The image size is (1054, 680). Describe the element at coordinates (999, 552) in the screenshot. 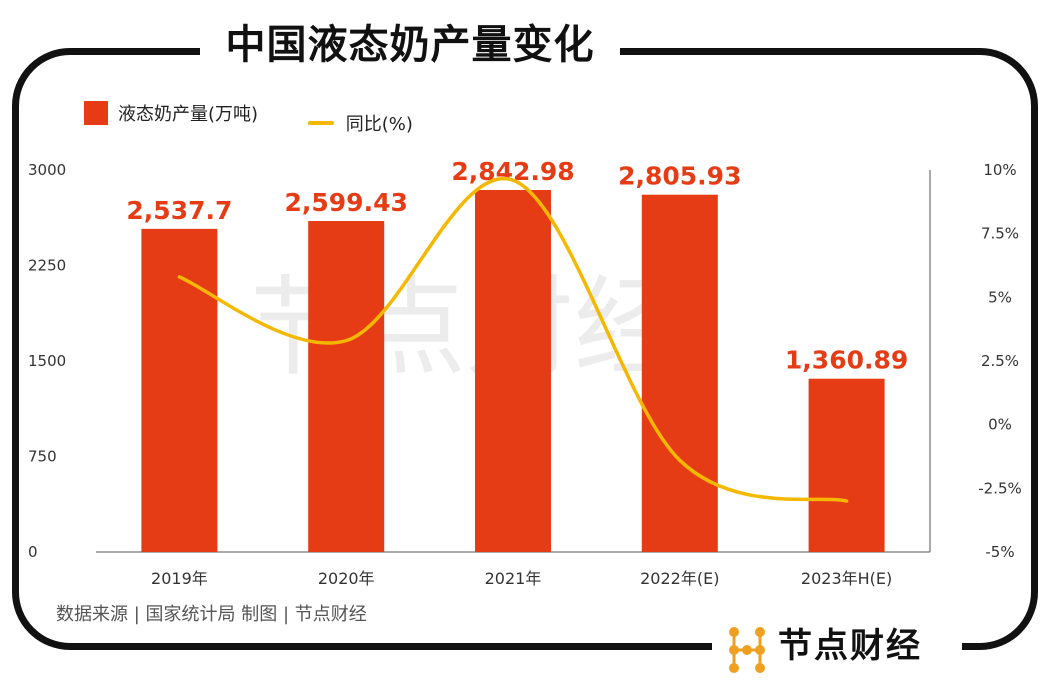

I see `y-right-tick-label: -5%` at that location.